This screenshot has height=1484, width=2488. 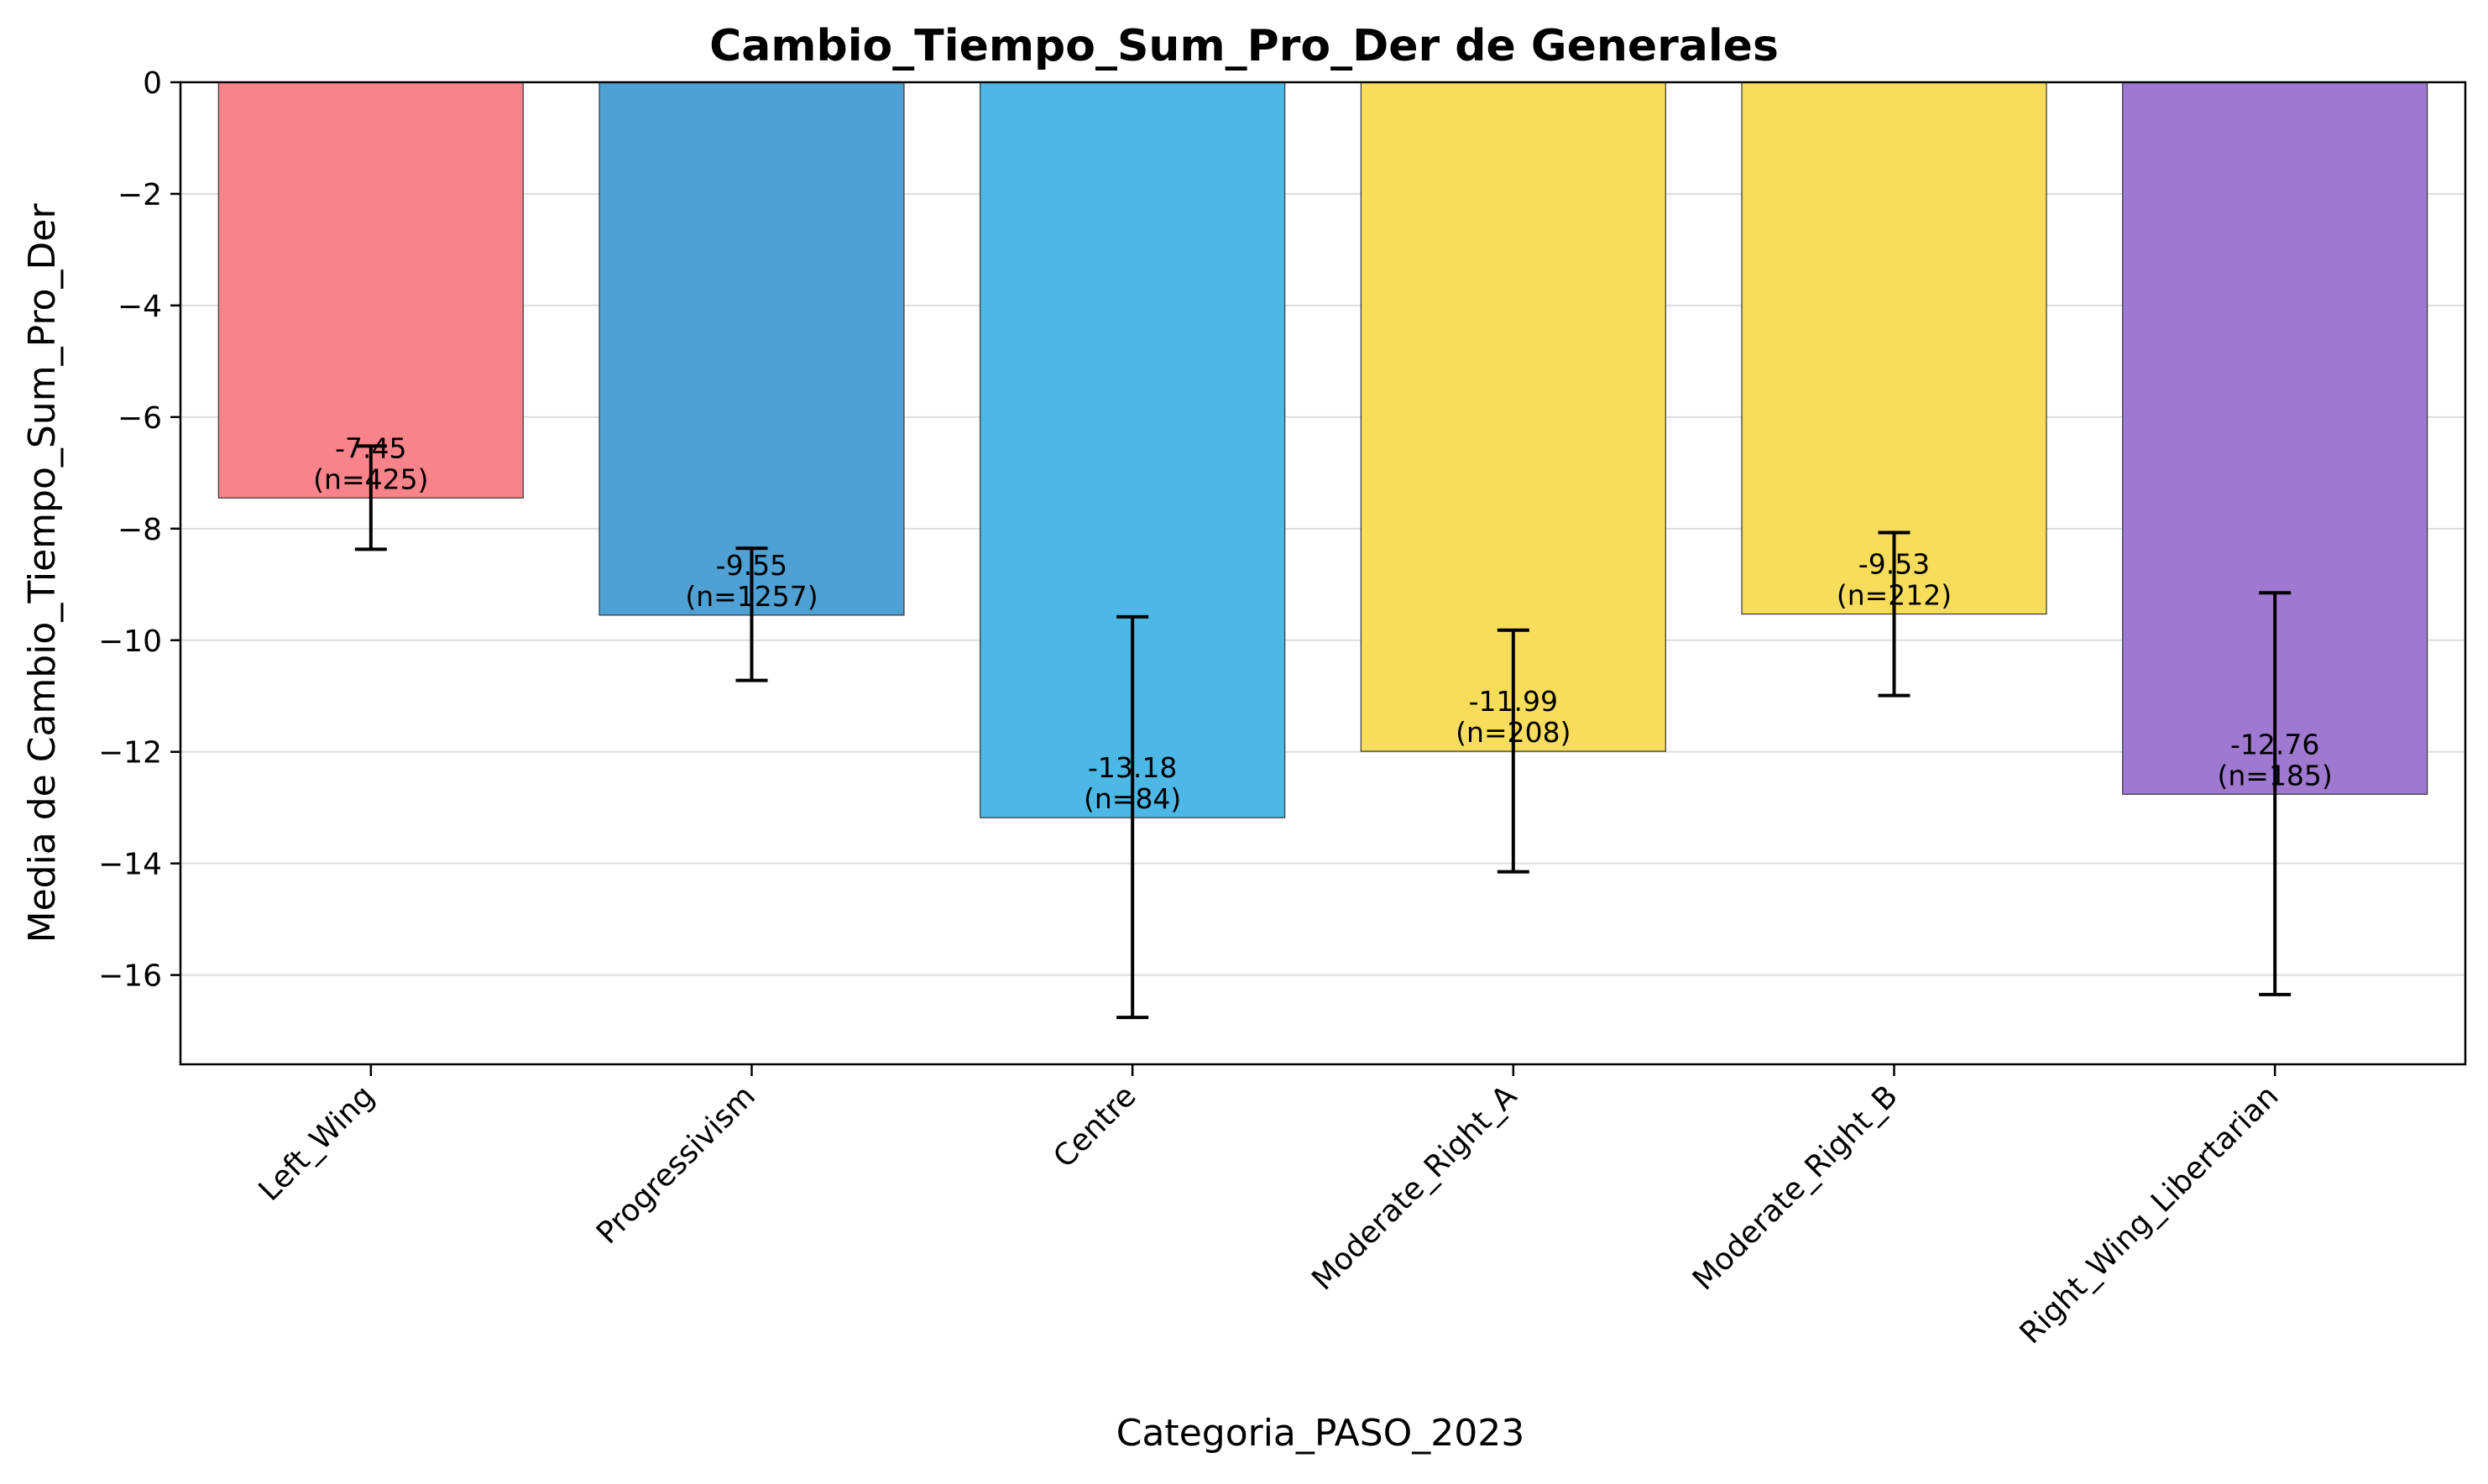 What do you see at coordinates (152, 83) in the screenshot?
I see `y-tick-label: 0` at bounding box center [152, 83].